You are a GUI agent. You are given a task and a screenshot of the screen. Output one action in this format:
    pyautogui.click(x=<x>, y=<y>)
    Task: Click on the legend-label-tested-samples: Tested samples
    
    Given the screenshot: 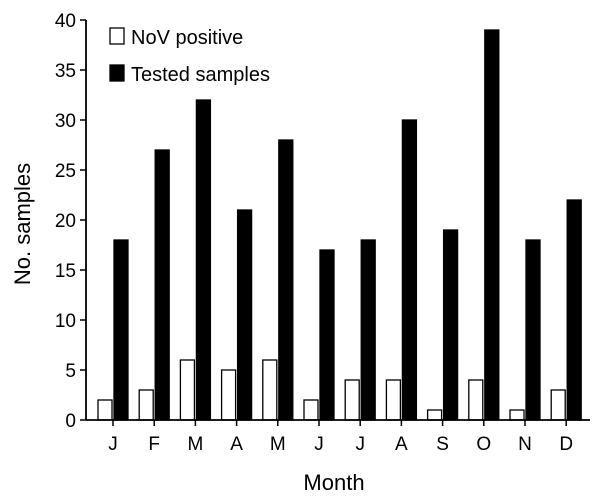 What is the action you would take?
    pyautogui.click(x=200, y=75)
    